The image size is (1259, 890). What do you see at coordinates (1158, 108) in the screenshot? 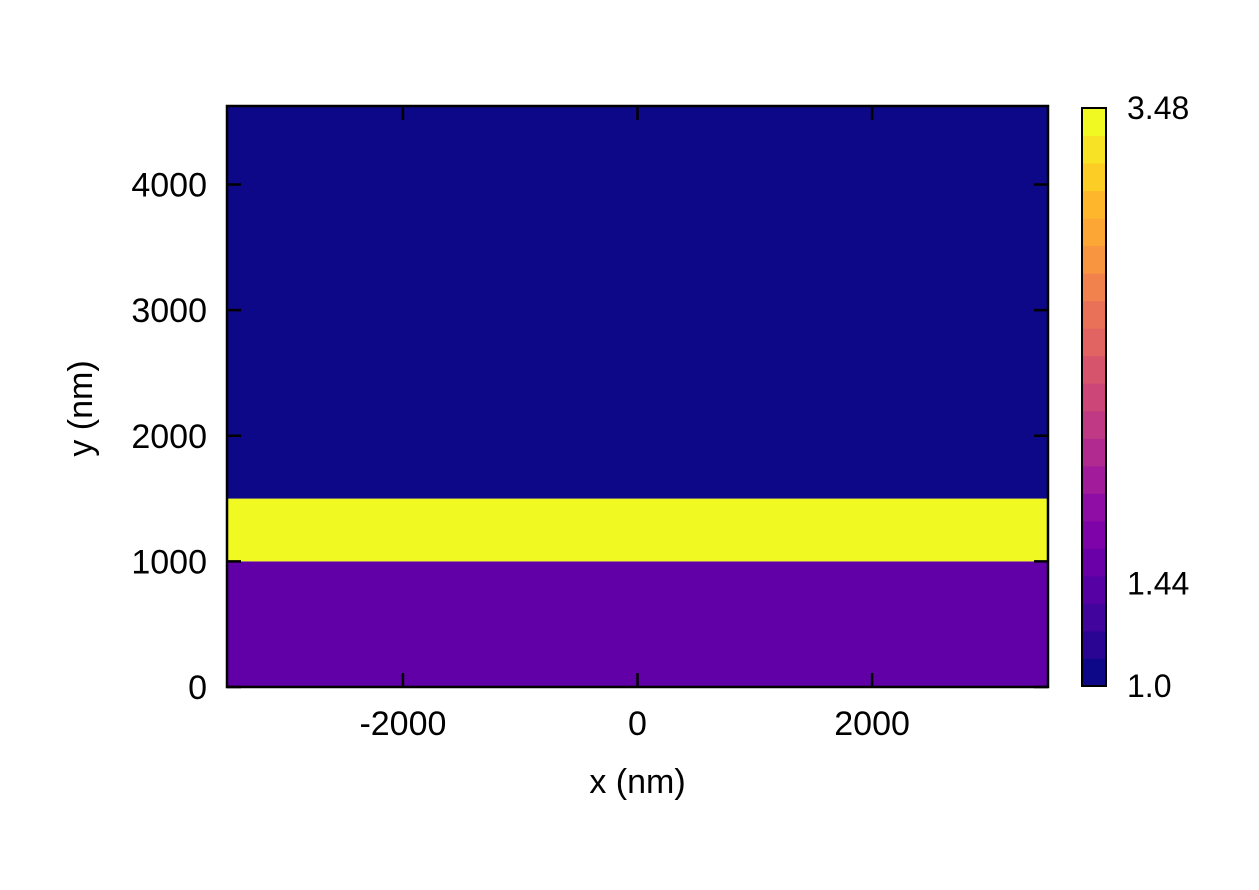
I see `colorbar-tick-label-2: 3.48` at bounding box center [1158, 108].